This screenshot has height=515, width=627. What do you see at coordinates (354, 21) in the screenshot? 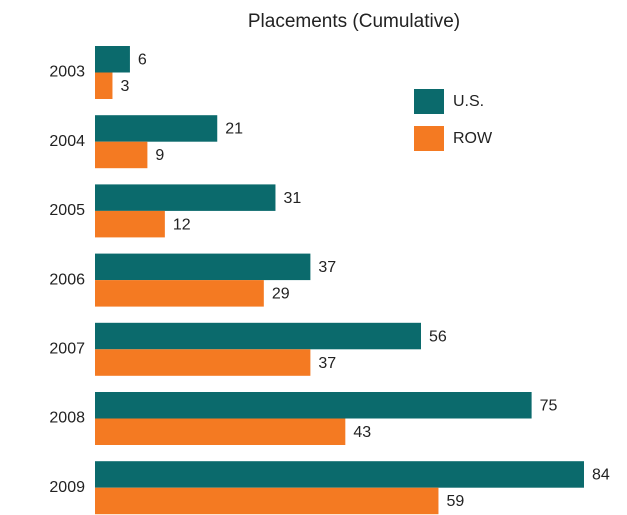
I see `chart-title: Placements (Cumulative)` at bounding box center [354, 21].